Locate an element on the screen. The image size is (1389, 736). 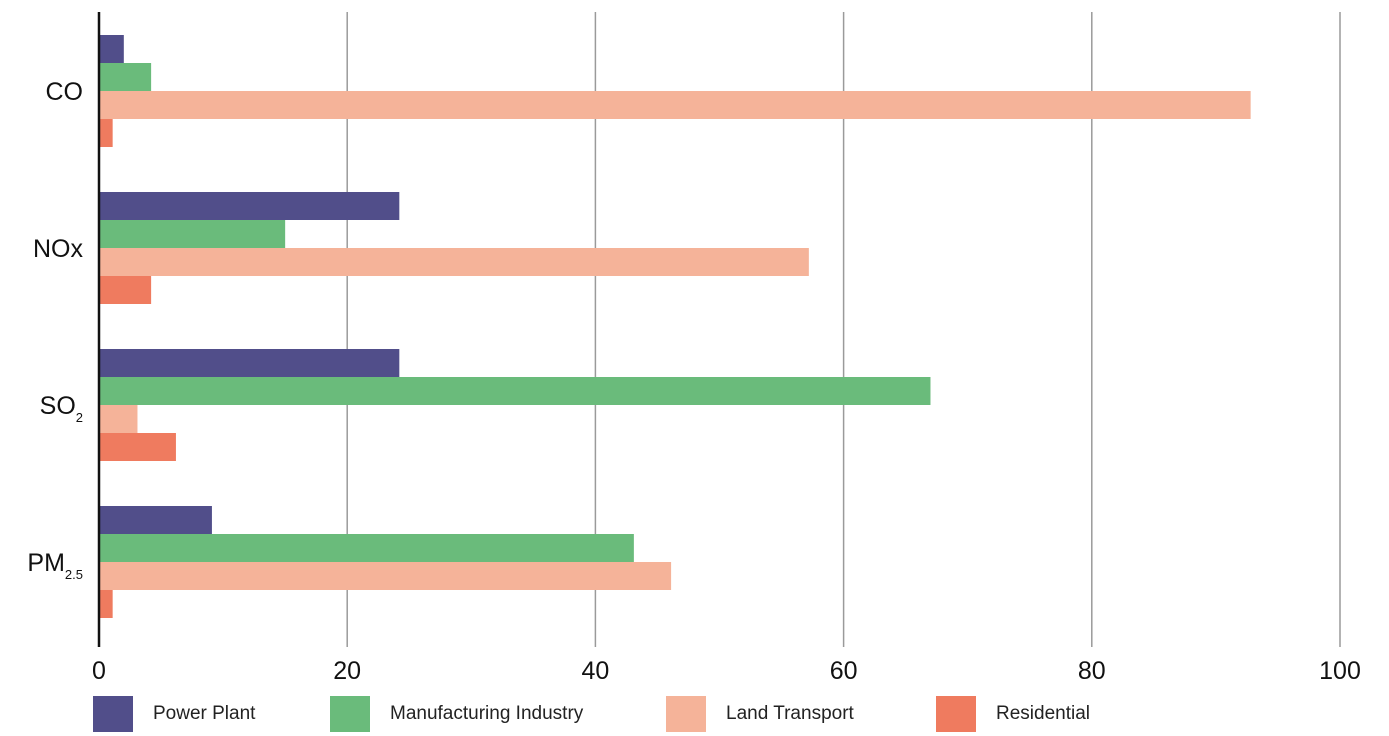
legend-item-2: Land Transport is located at coordinates (760, 714).